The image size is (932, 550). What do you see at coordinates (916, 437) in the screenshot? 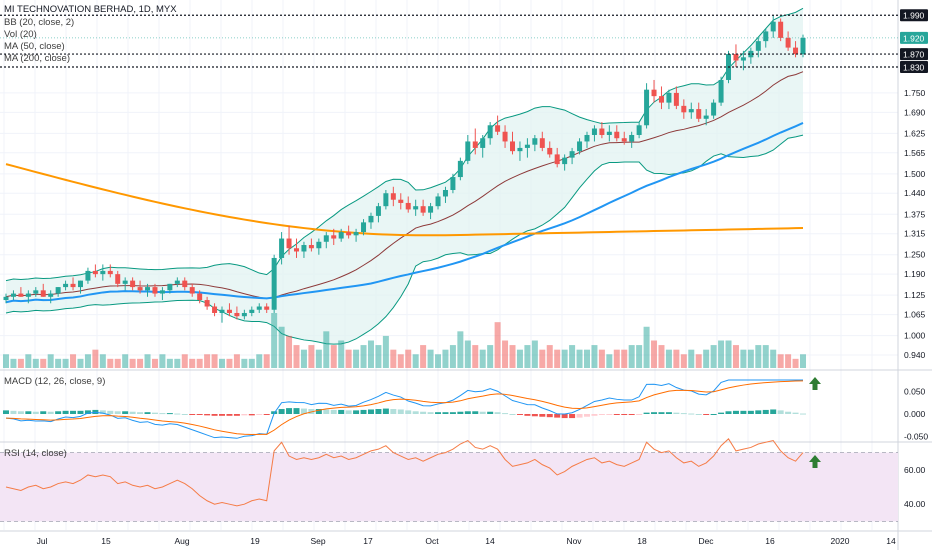
I see `macd-tick-label: -0.050` at bounding box center [916, 437].